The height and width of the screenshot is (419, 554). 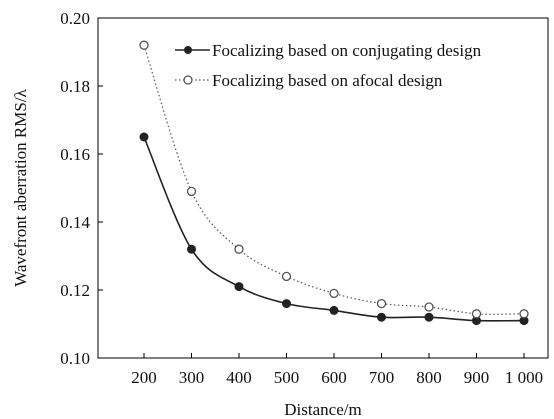 What do you see at coordinates (347, 50) in the screenshot?
I see `legend-label: Focalizing based on conjugating design` at bounding box center [347, 50].